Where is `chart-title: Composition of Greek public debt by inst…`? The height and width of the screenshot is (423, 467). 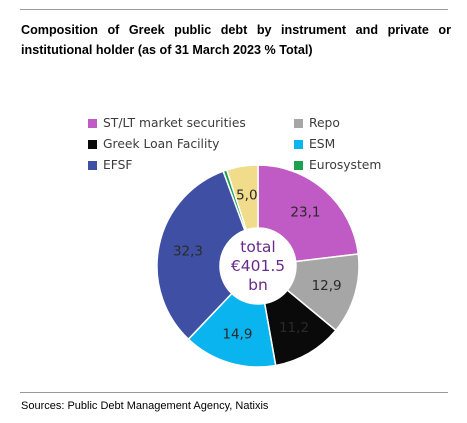
chart-title: Composition of Greek public debt by inst… is located at coordinates (236, 40).